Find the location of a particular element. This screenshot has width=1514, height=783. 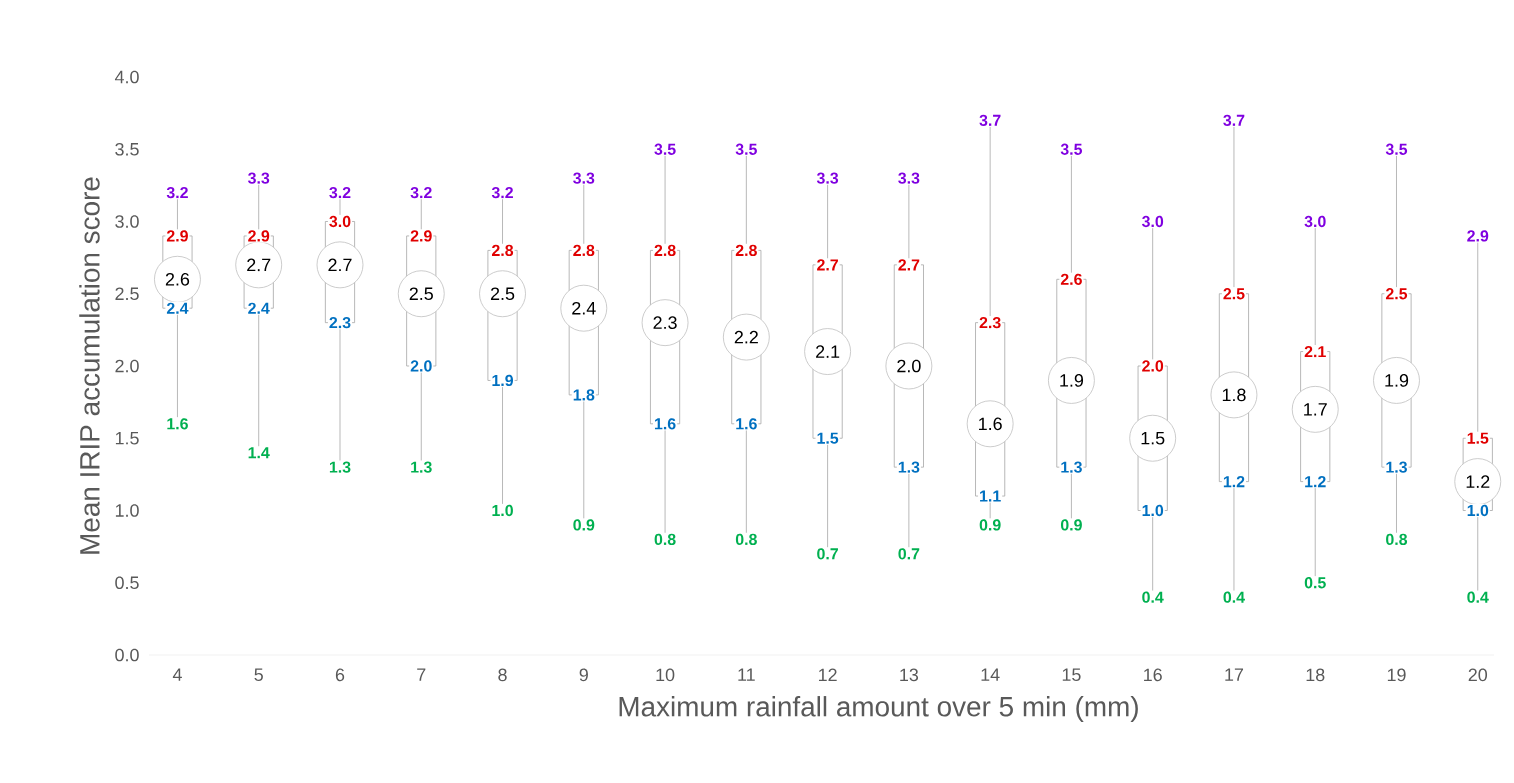

y-tick-label: 1.0 is located at coordinates (127, 510).